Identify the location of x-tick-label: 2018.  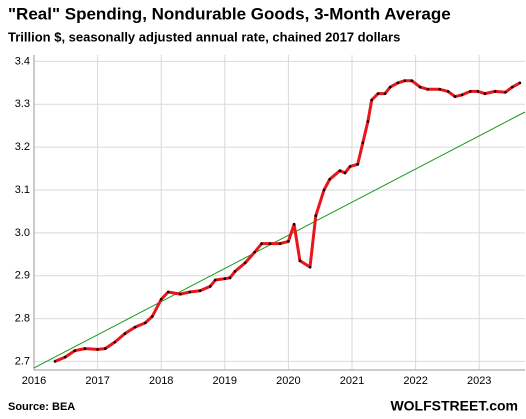
(161, 381).